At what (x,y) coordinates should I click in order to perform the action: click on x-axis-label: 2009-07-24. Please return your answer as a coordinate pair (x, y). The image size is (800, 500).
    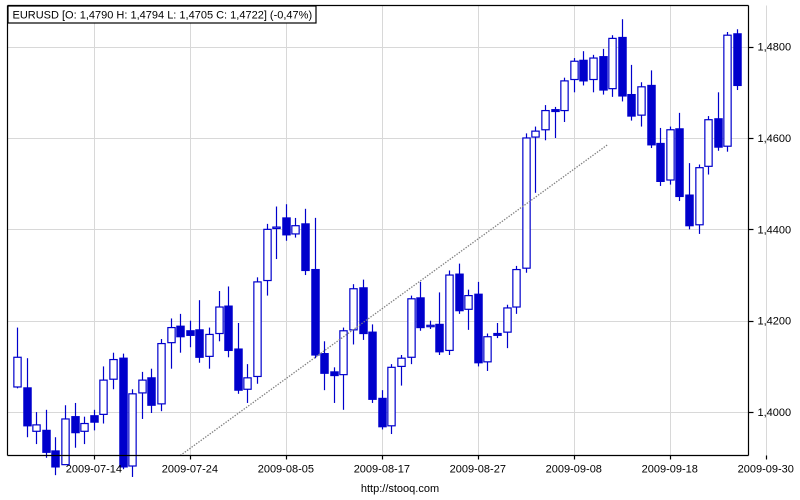
    Looking at the image, I should click on (190, 470).